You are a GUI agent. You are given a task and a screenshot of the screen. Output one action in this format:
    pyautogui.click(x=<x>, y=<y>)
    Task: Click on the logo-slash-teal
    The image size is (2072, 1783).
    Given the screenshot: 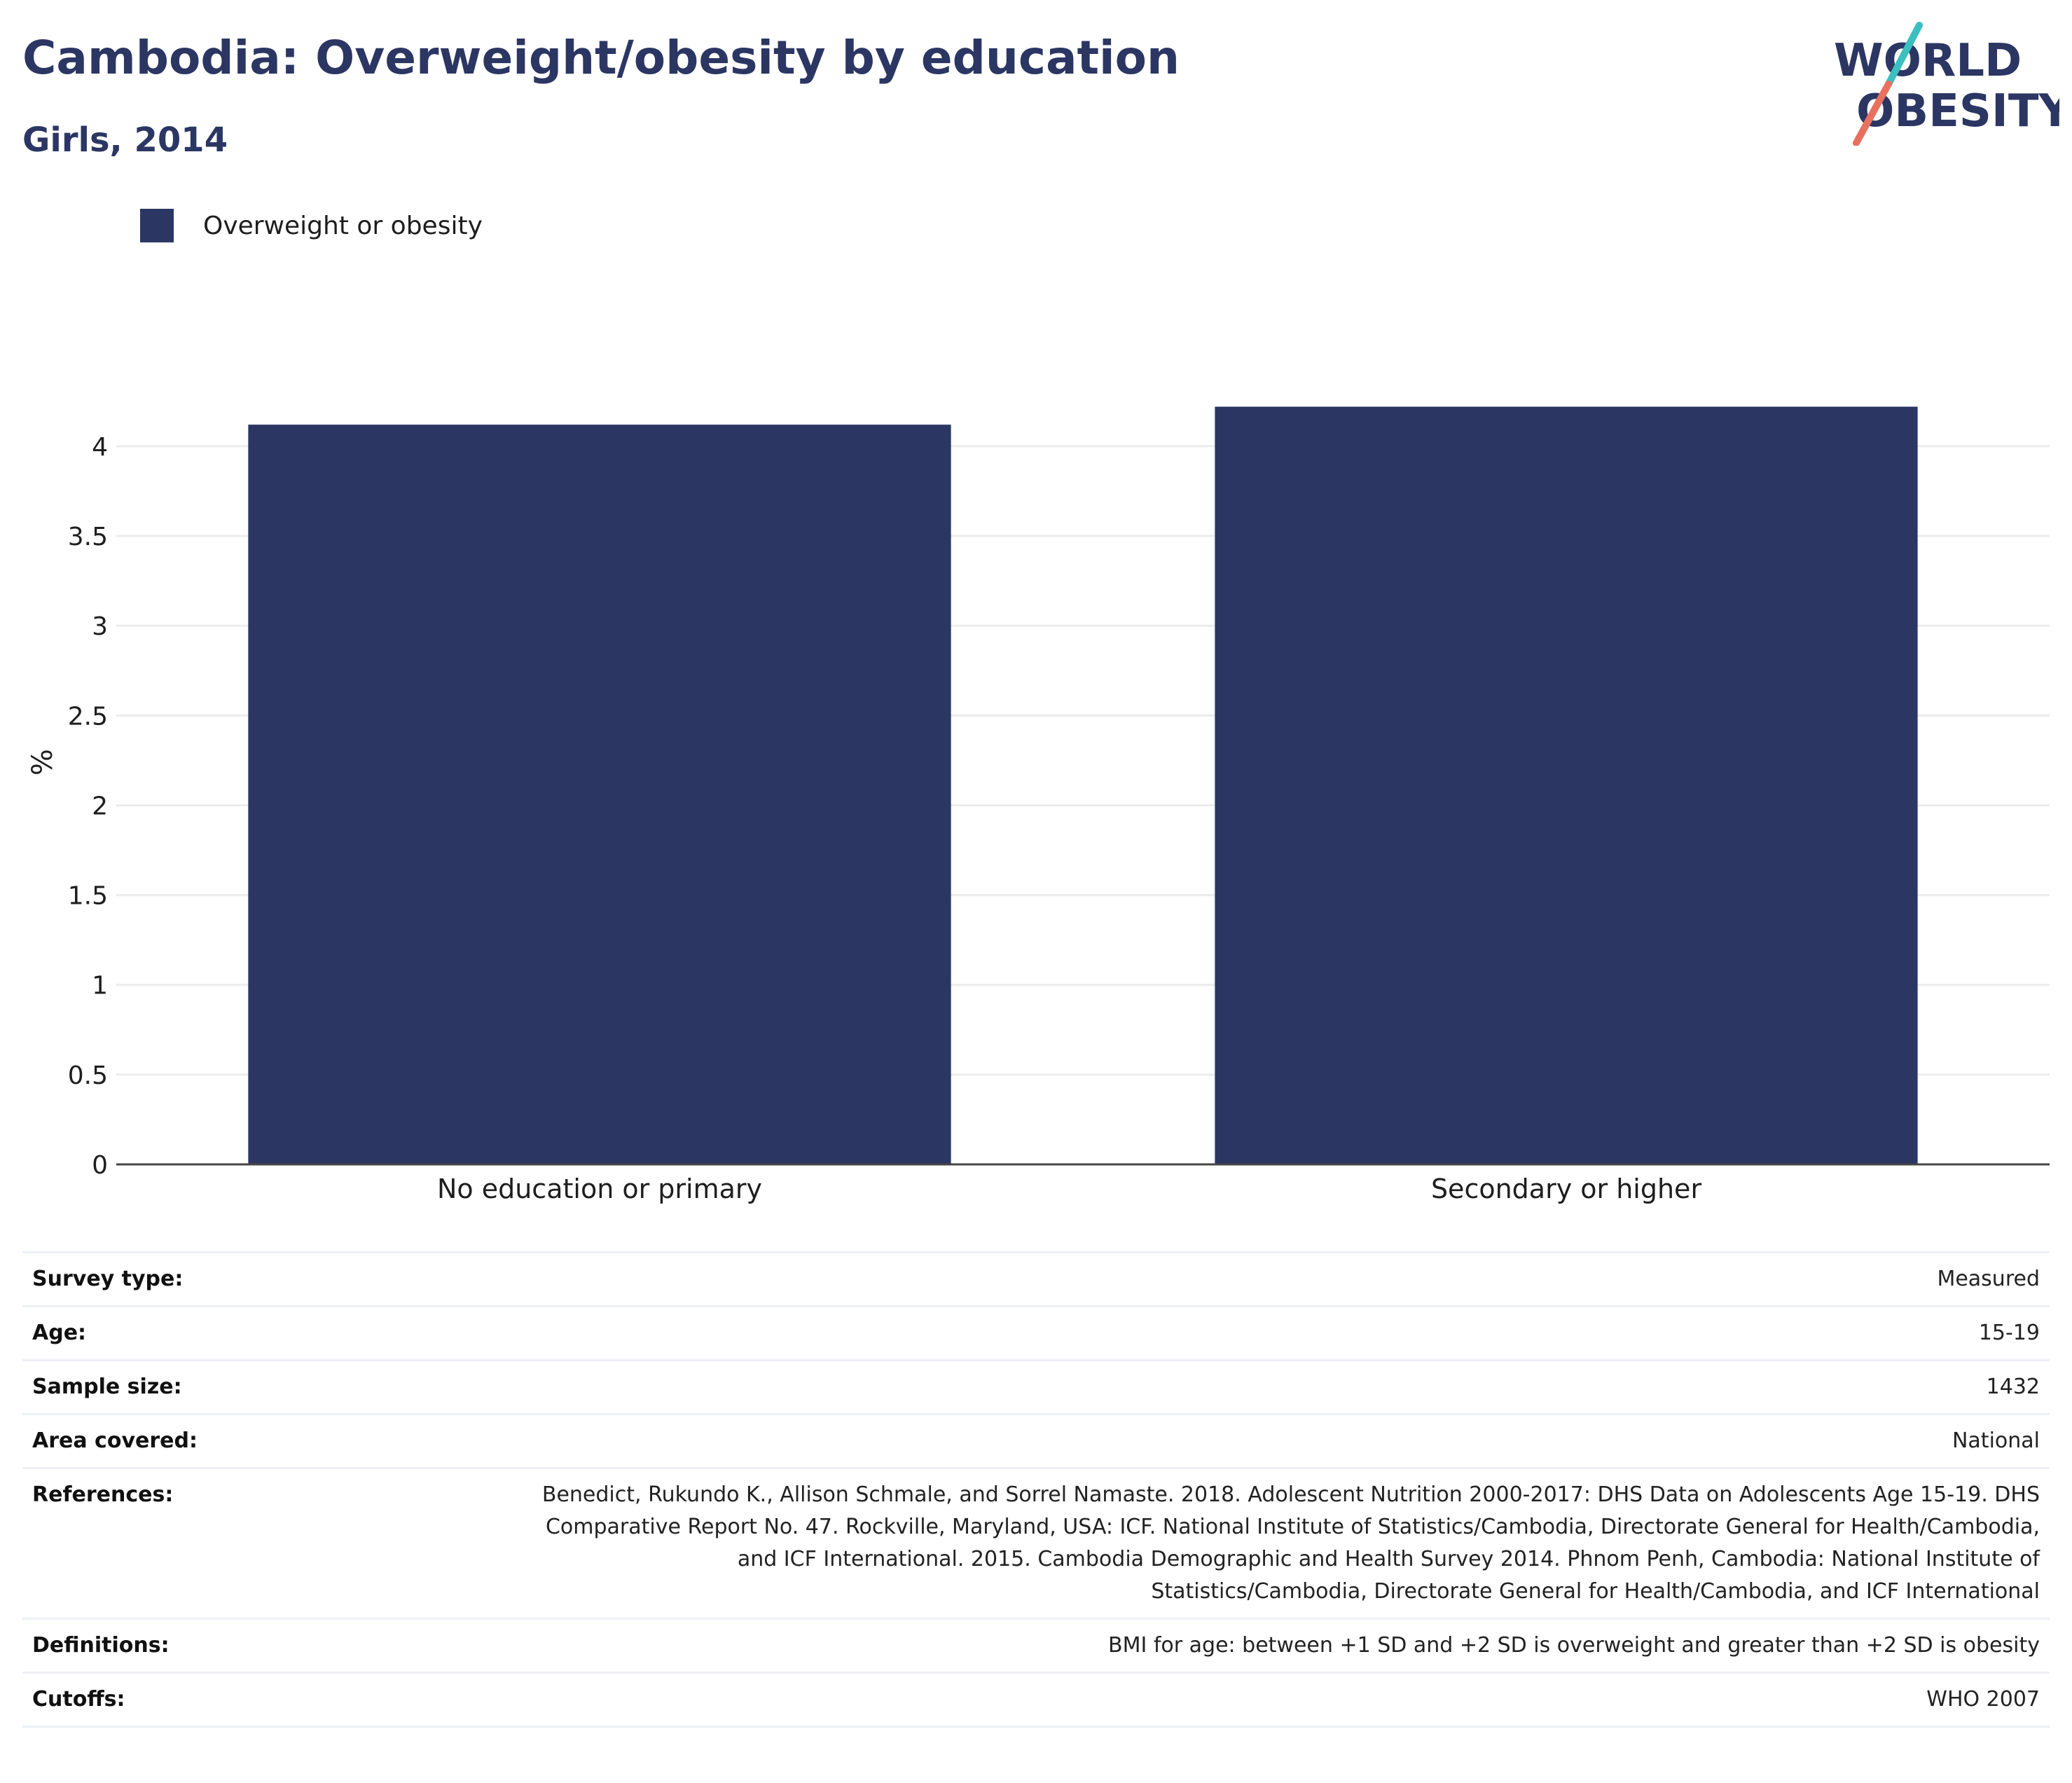 What is the action you would take?
    pyautogui.click(x=1904, y=55)
    